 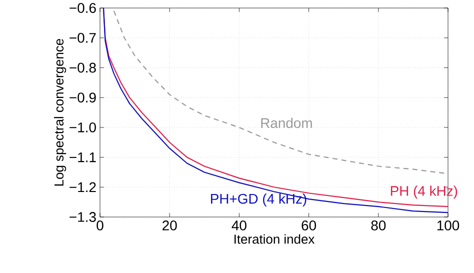 I want to click on y-tick-label: −1.0, so click(x=83, y=127).